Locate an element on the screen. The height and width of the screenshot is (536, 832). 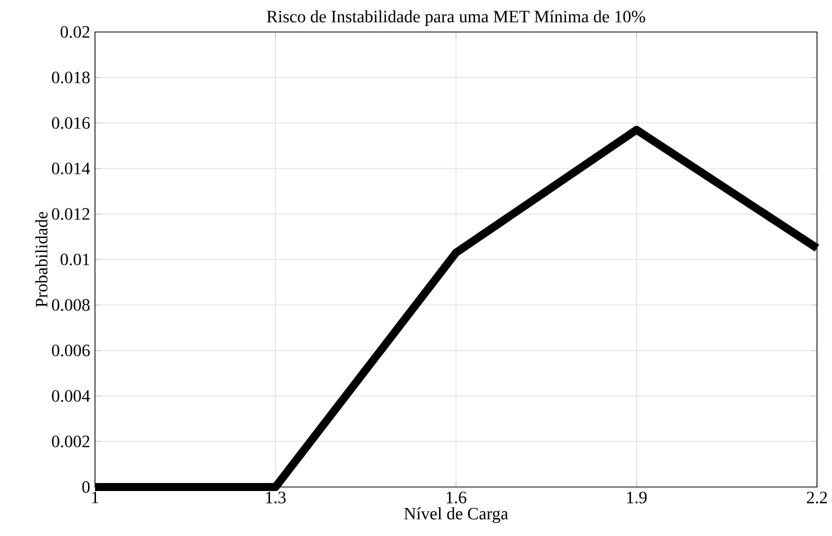
y-tick-label: 0.004 is located at coordinates (71, 396).